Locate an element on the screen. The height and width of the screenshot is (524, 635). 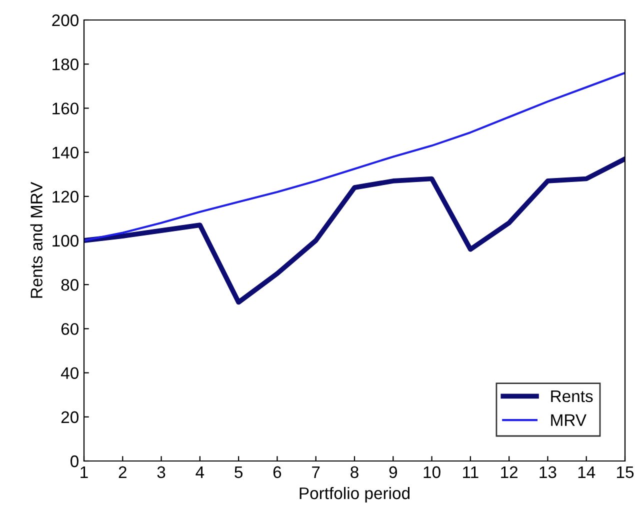
x-tick-label: 9 is located at coordinates (393, 472).